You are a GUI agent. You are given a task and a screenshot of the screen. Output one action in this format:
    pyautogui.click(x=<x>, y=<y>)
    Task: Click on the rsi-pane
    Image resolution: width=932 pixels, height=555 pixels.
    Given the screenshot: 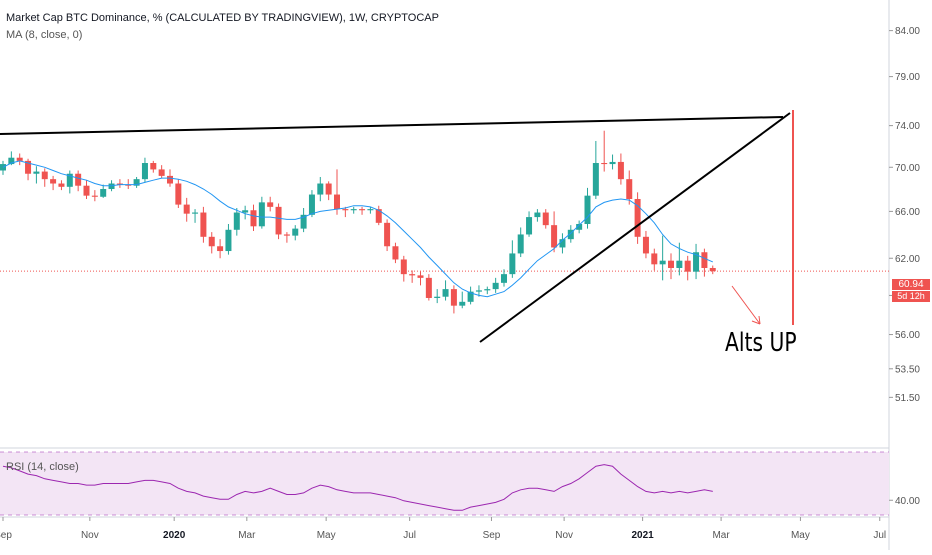 What is the action you would take?
    pyautogui.click(x=444, y=483)
    